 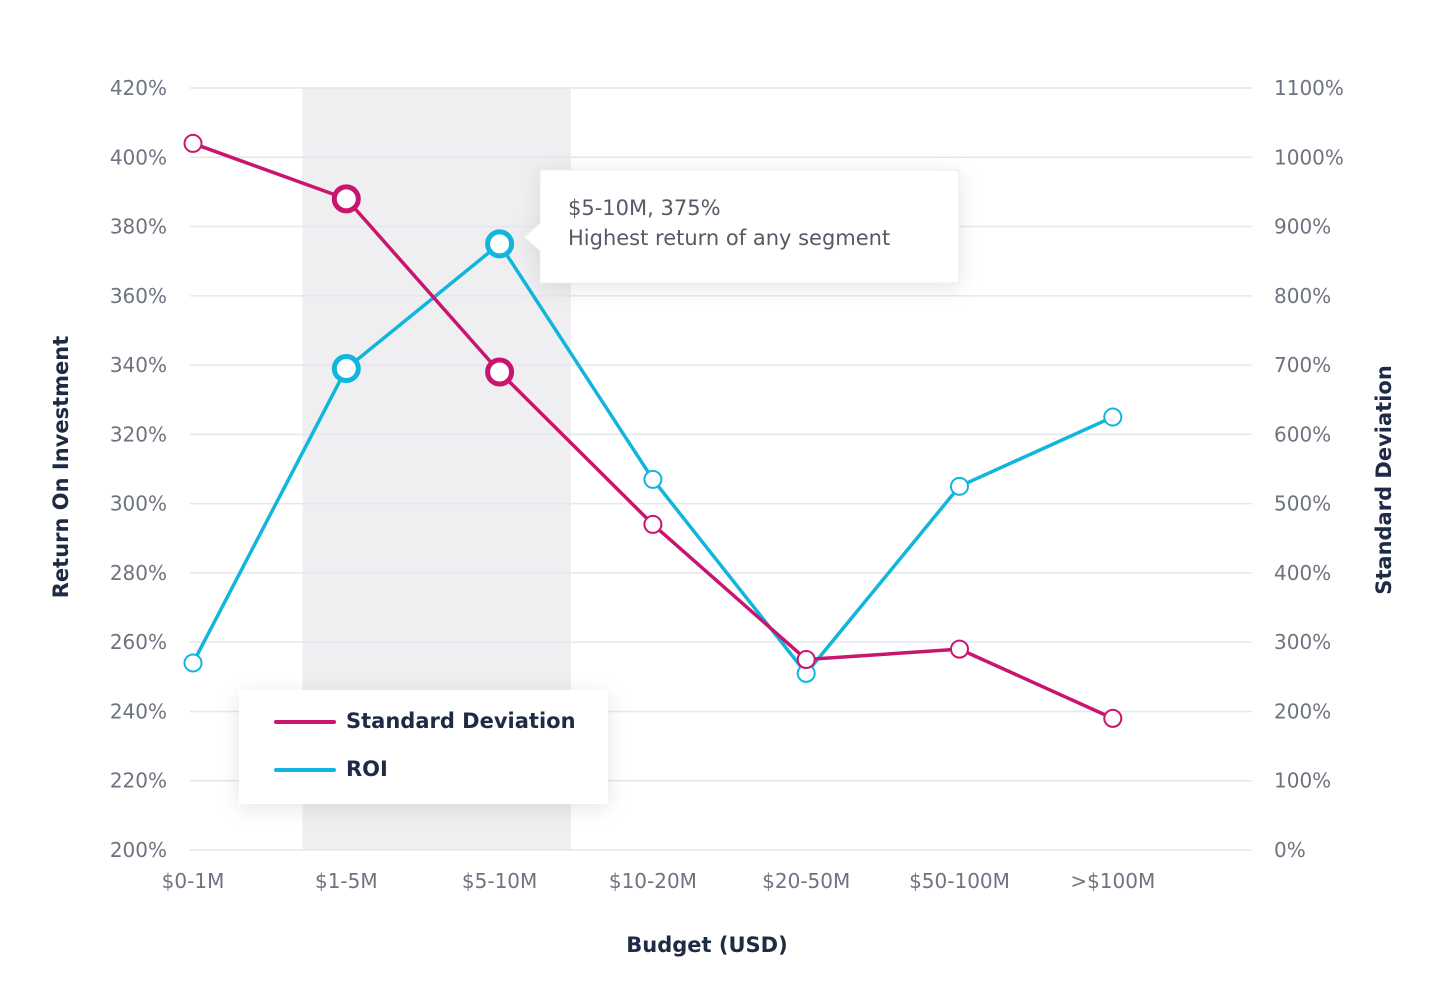 What do you see at coordinates (1302, 434) in the screenshot?
I see `y-tick-label-right: 600%` at bounding box center [1302, 434].